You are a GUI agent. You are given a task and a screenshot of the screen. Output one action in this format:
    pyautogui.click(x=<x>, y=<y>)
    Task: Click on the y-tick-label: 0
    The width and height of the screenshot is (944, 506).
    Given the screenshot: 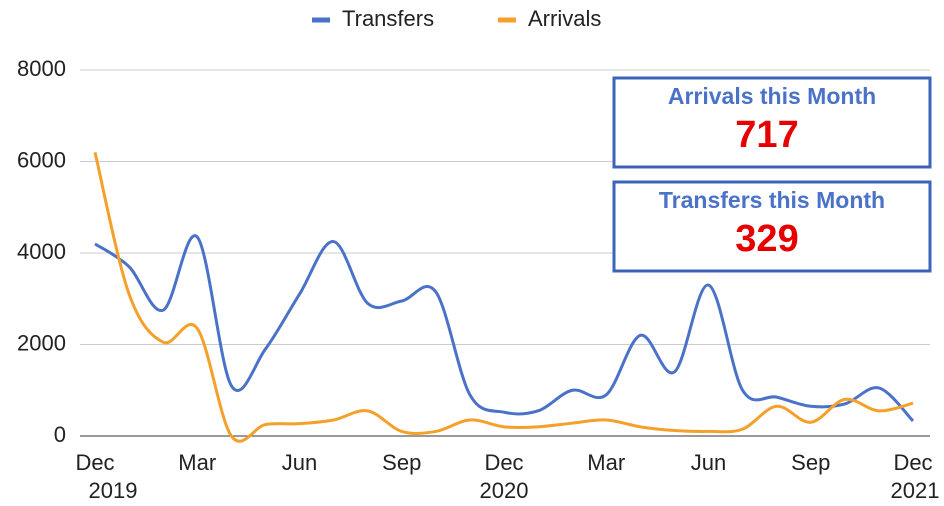 What is the action you would take?
    pyautogui.click(x=60, y=434)
    